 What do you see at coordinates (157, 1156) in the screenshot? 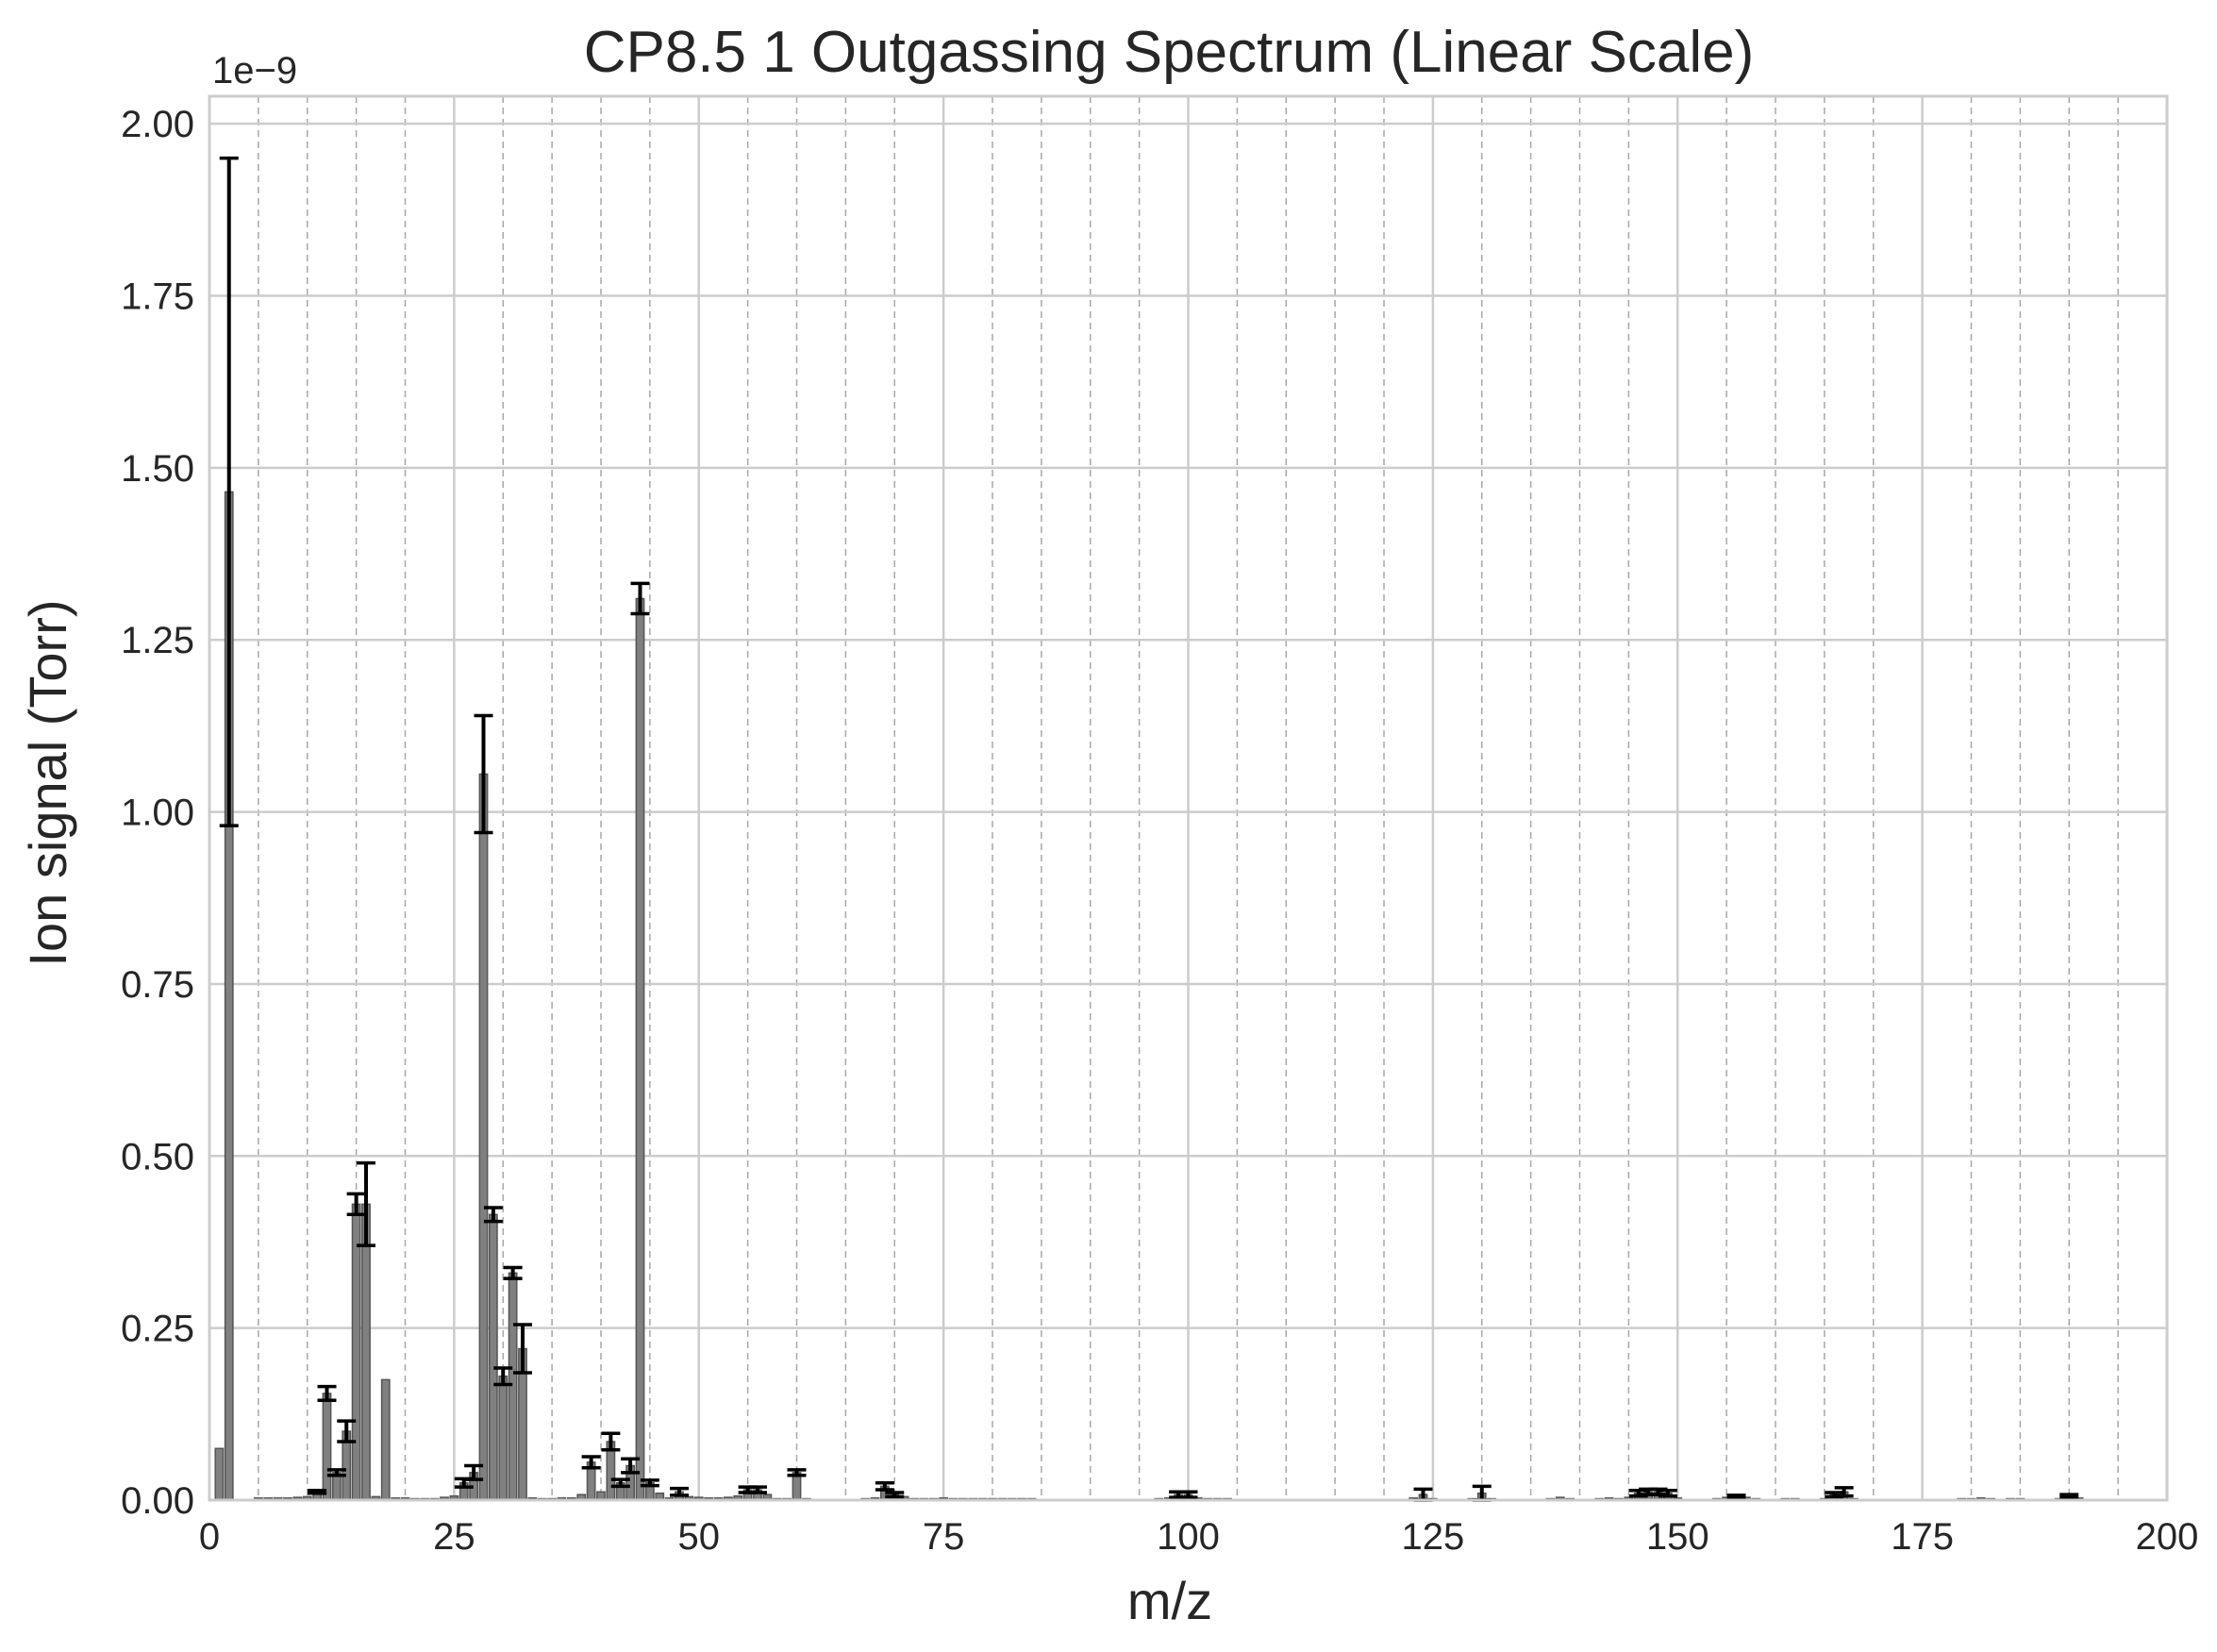
I see `y-tick-label: 0.50` at bounding box center [157, 1156].